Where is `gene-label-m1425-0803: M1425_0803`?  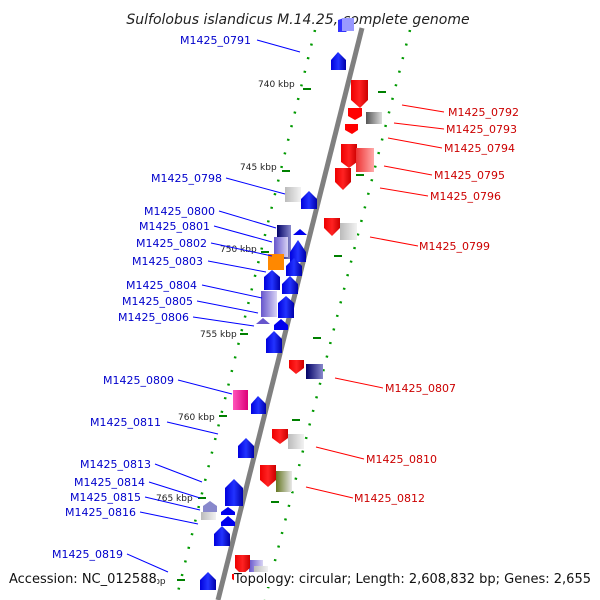 gene-label-m1425-0803: M1425_0803 is located at coordinates (167, 261).